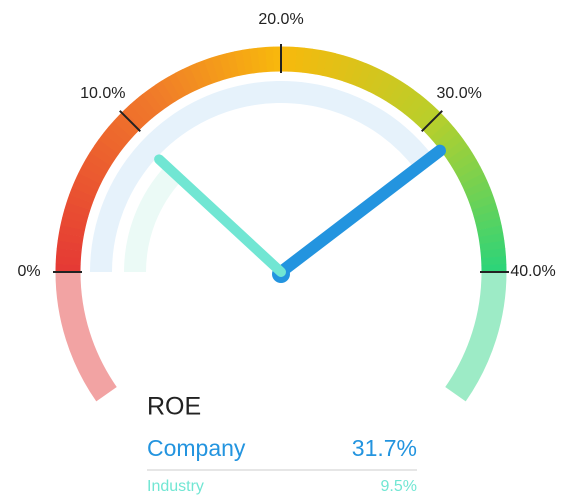 This screenshot has height=501, width=565. What do you see at coordinates (280, 19) in the screenshot?
I see `tick-label: 20.0%` at bounding box center [280, 19].